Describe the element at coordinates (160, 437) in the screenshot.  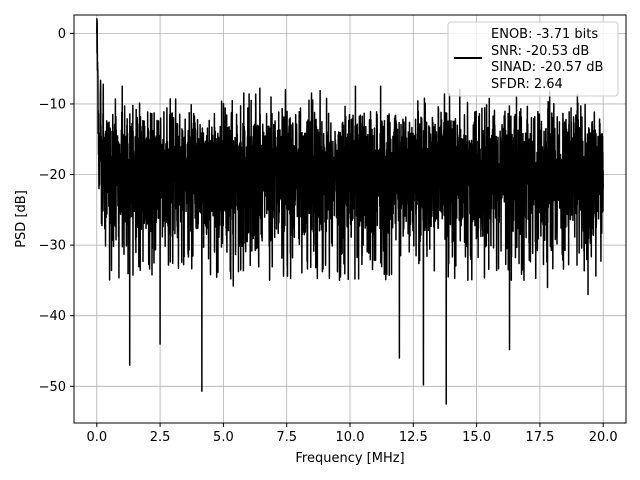
I see `x-tick-label: 2.5` at that location.